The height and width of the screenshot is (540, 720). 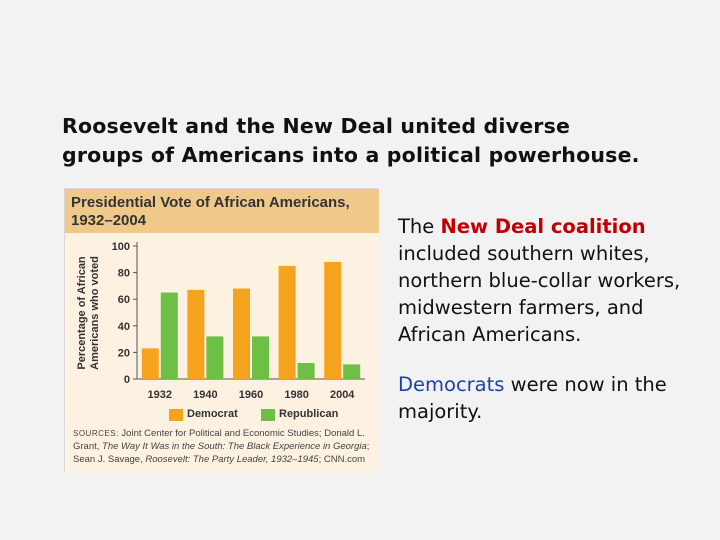 What do you see at coordinates (205, 395) in the screenshot?
I see `x-tick-label: 1940` at bounding box center [205, 395].